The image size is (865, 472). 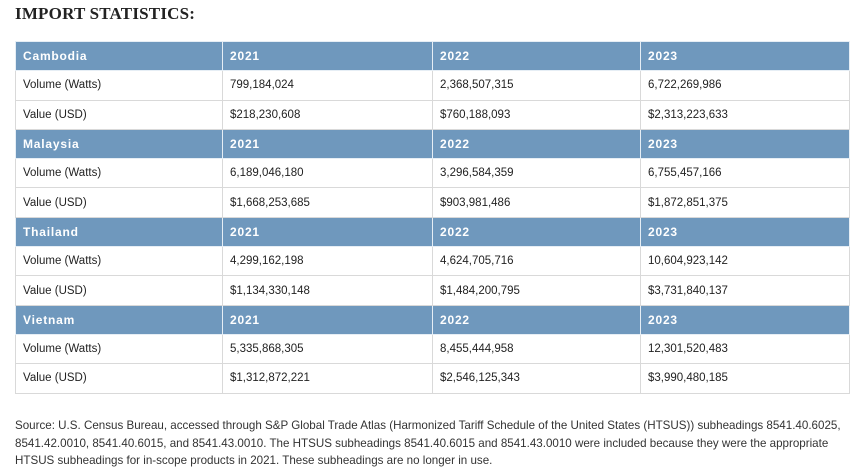 What do you see at coordinates (327, 114) in the screenshot?
I see `value-cell: $218,230,608` at bounding box center [327, 114].